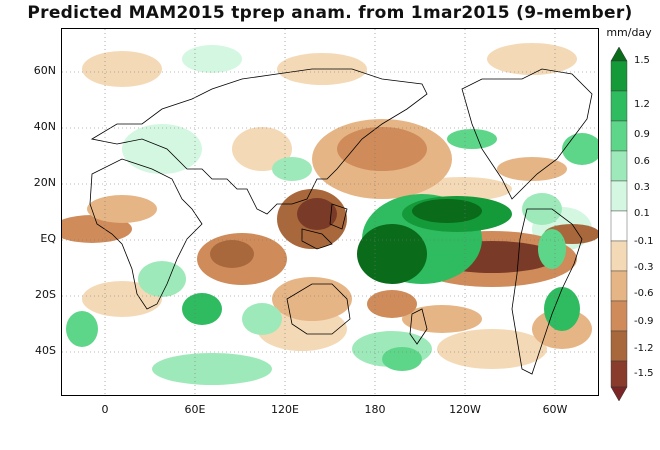 Image resolution: width=660 pixels, height=450 pixels. I want to click on colorbar-label: 1.2, so click(642, 104).